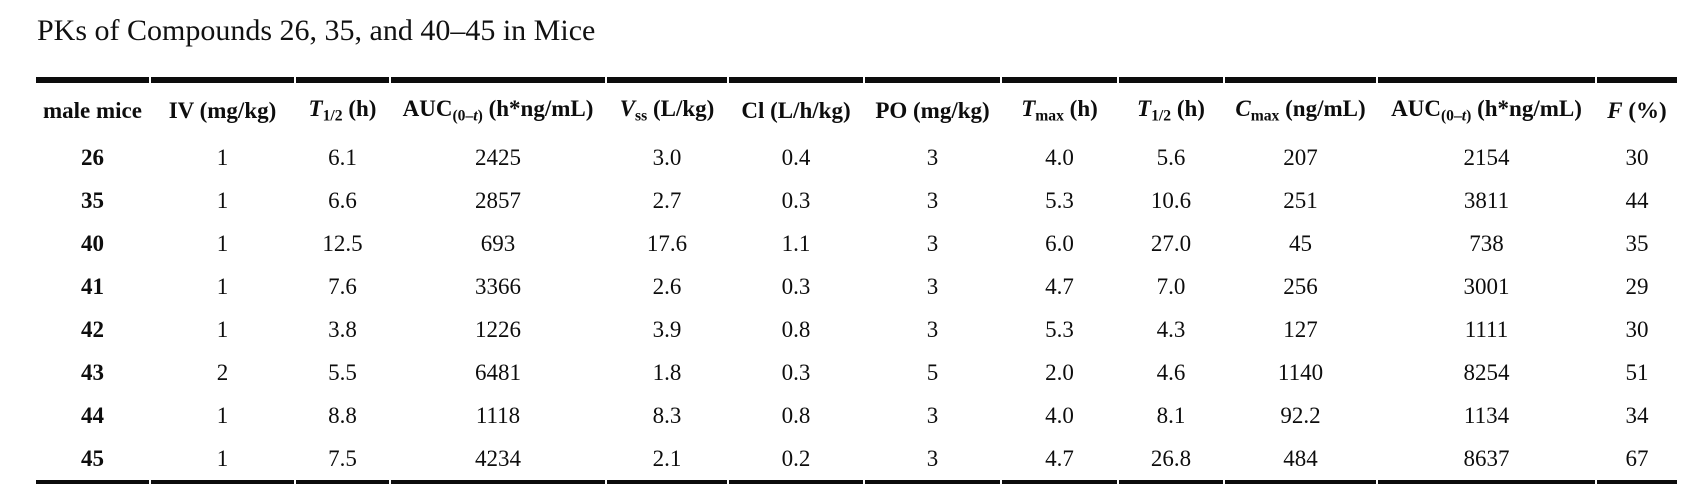 Image resolution: width=1702 pixels, height=484 pixels. Describe the element at coordinates (498, 286) in the screenshot. I see `cell-iv-auc: 3366` at that location.